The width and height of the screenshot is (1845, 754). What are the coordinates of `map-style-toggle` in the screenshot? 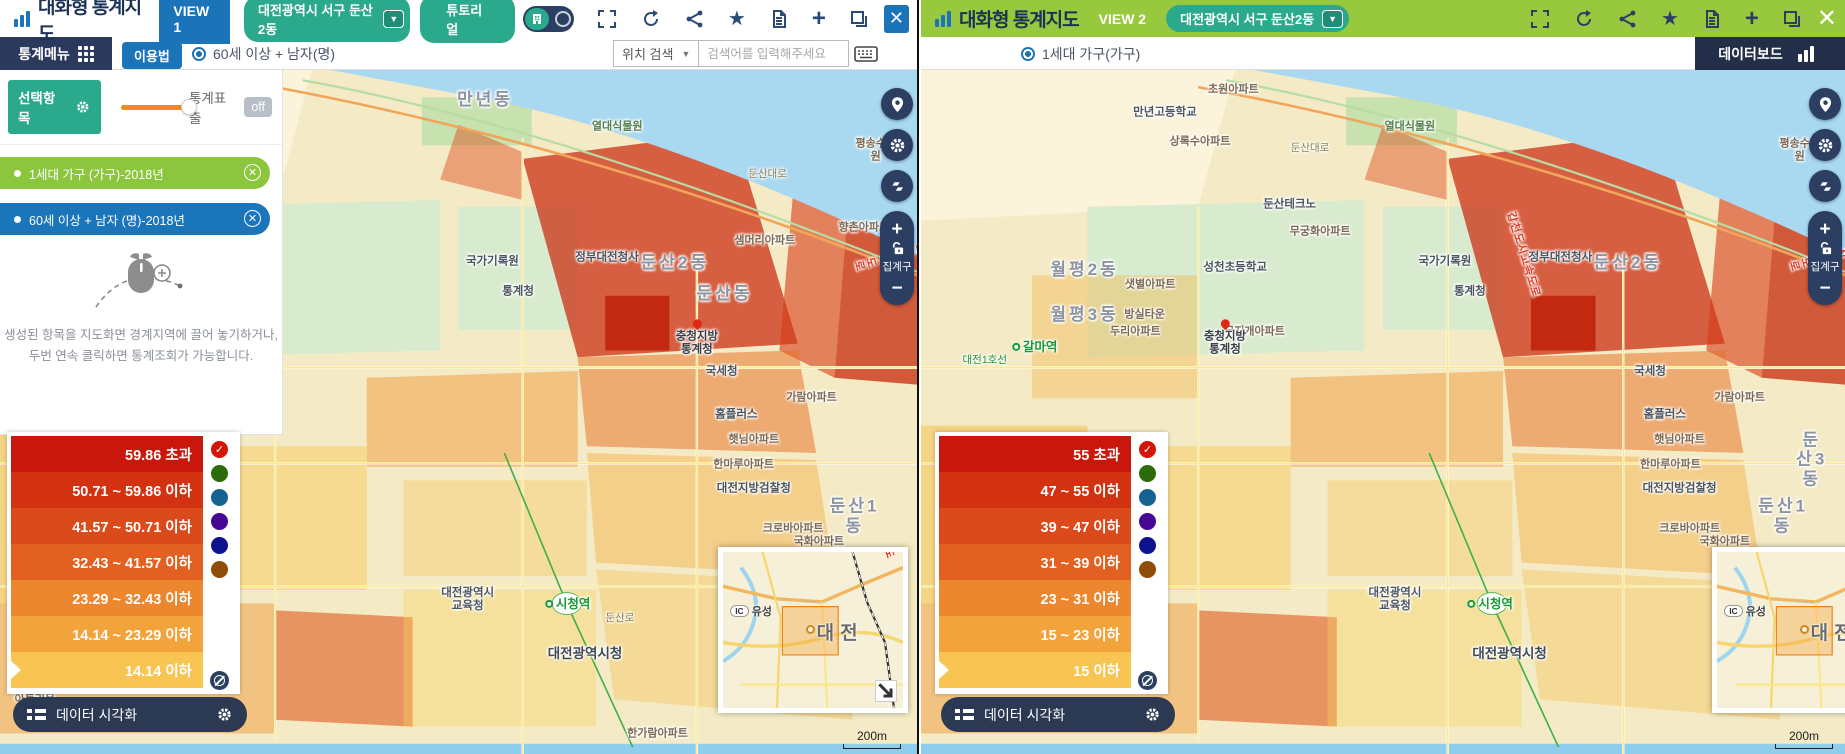 It's located at (548, 18).